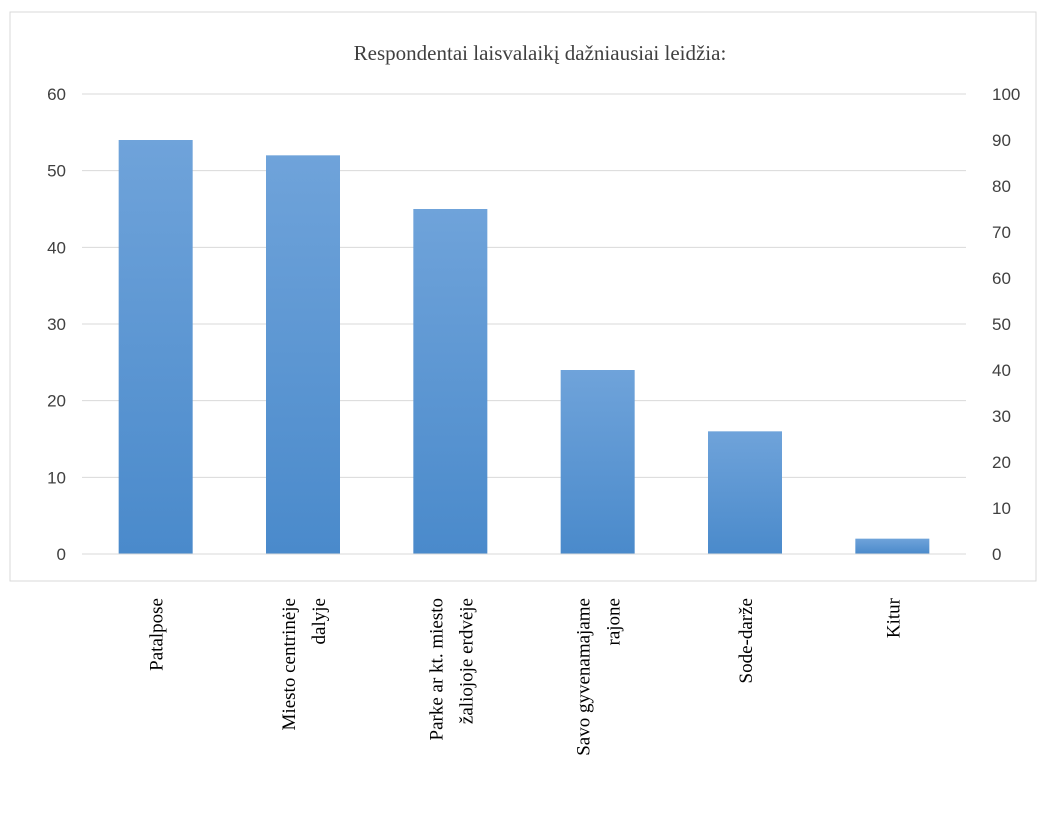  I want to click on y-tick-label: 50, so click(56, 171).